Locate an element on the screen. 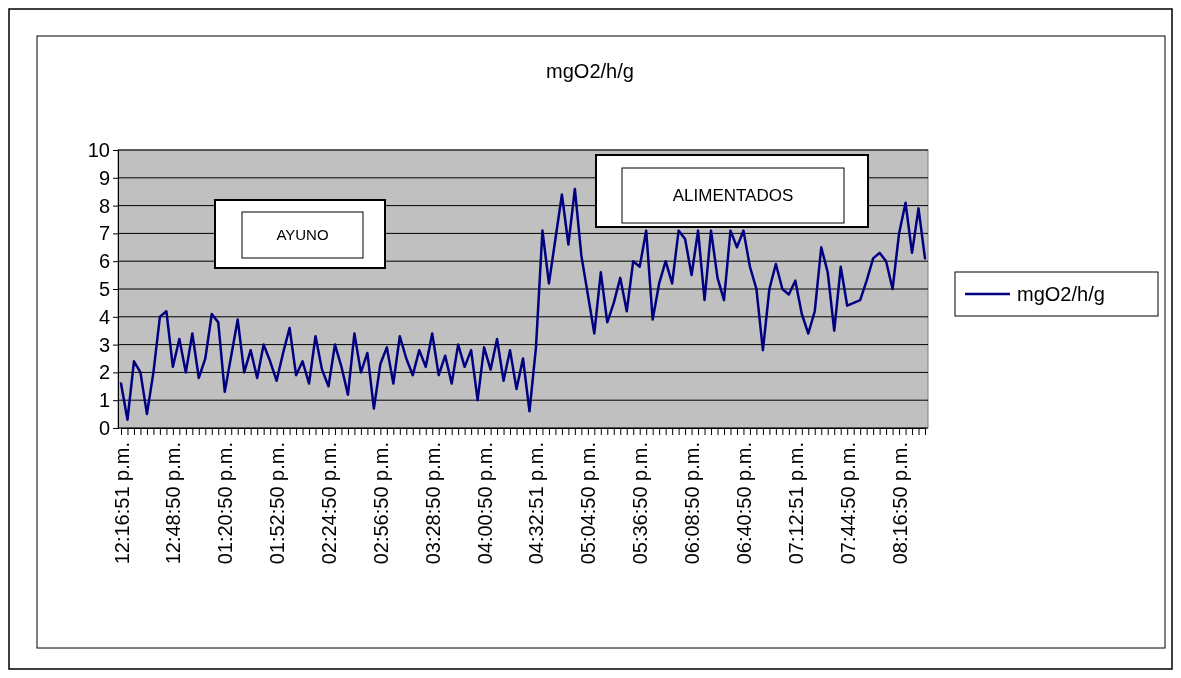 The height and width of the screenshot is (678, 1181). y-tick-label: 4 is located at coordinates (104, 316).